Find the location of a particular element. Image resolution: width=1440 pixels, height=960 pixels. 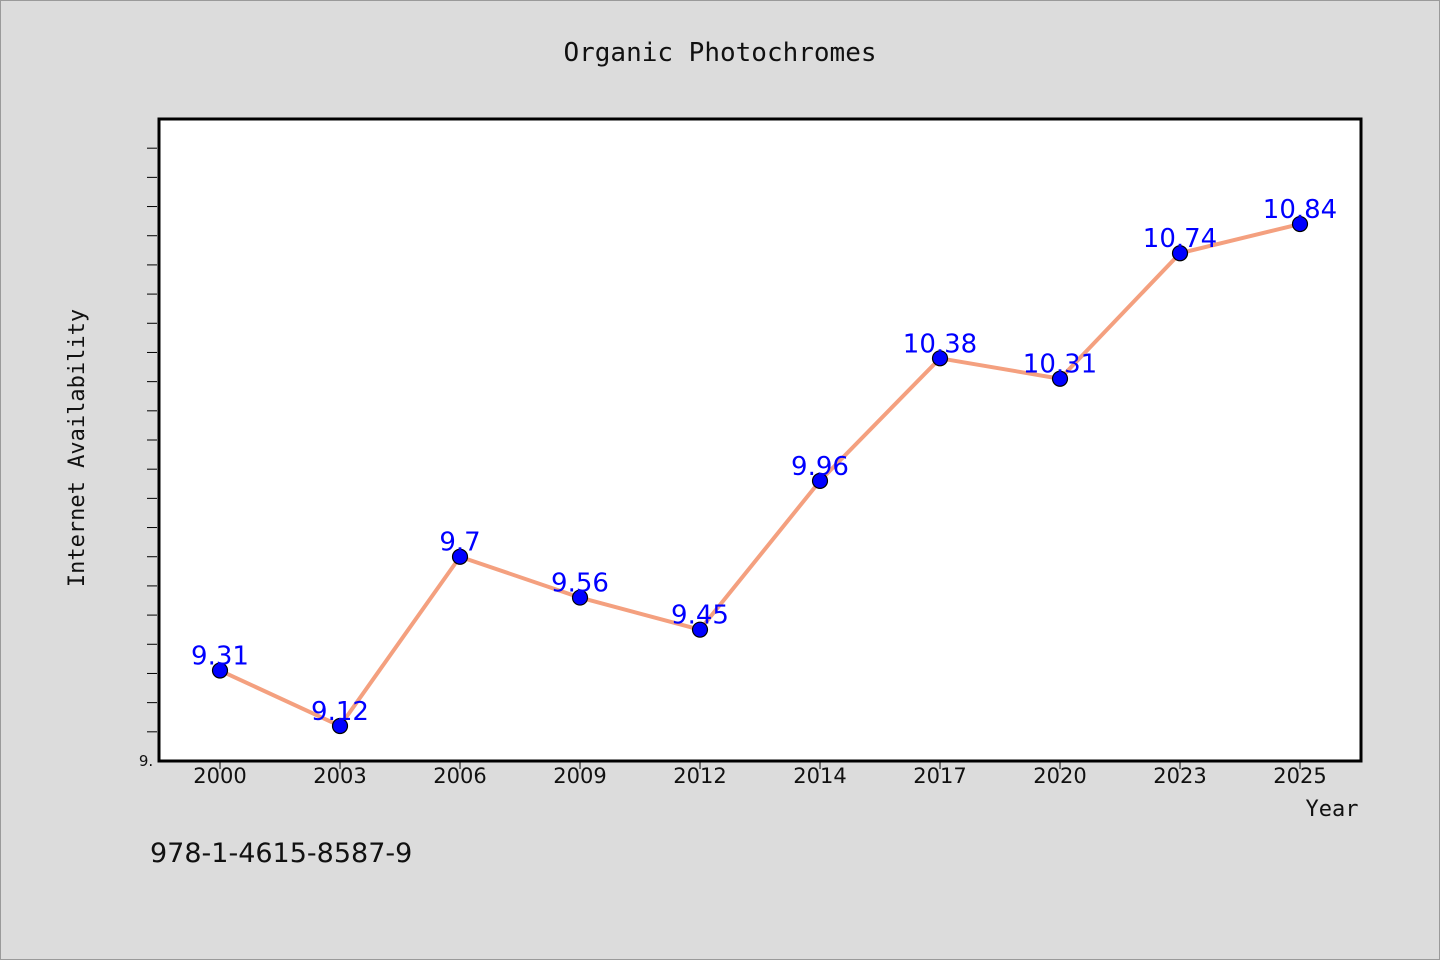

x-tick-label: 2017 is located at coordinates (939, 776).